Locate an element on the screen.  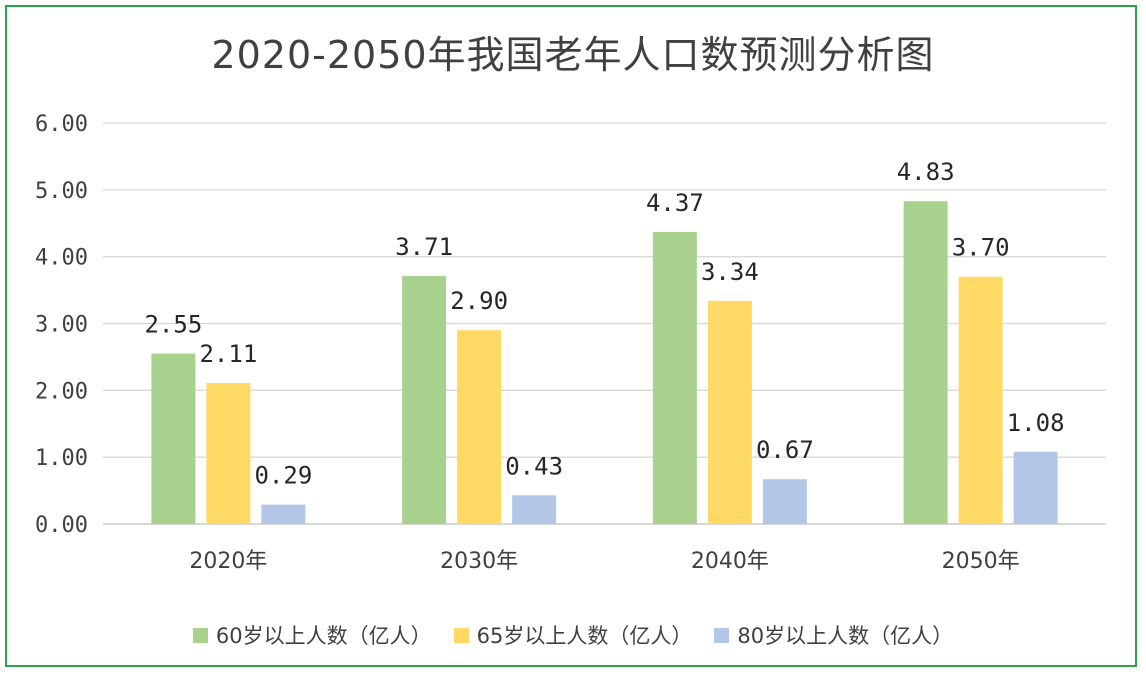
legend-item: 60岁以上人数（亿人） is located at coordinates (312, 635).